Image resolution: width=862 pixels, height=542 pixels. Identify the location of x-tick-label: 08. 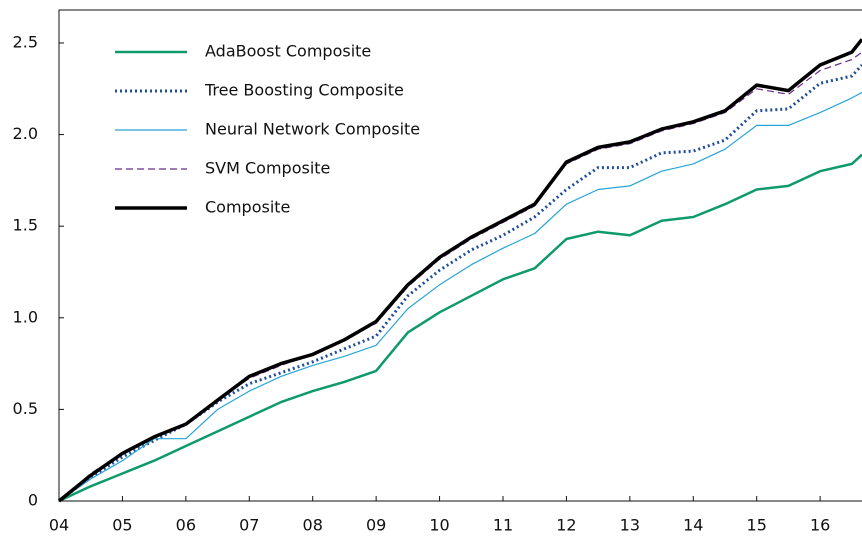
(313, 525).